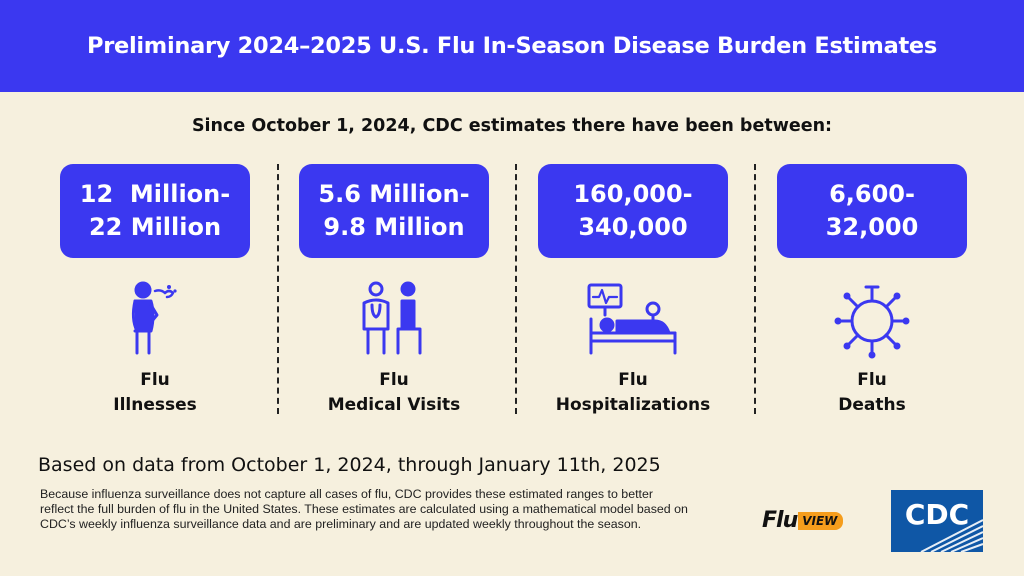 Image resolution: width=1024 pixels, height=576 pixels. I want to click on range-line-1: 6,600-, so click(872, 194).